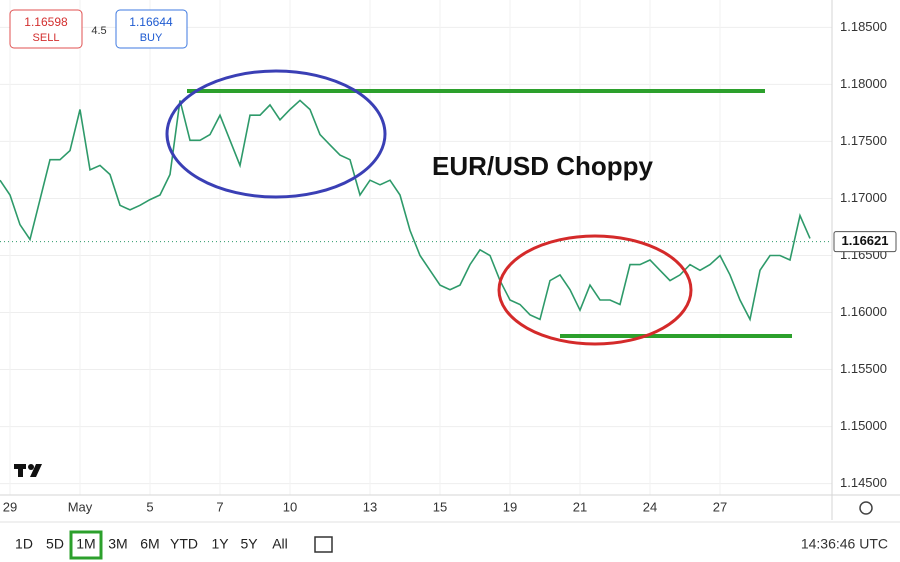 Image resolution: width=900 pixels, height=562 pixels. What do you see at coordinates (440, 506) in the screenshot?
I see `x-tick-label: 15` at bounding box center [440, 506].